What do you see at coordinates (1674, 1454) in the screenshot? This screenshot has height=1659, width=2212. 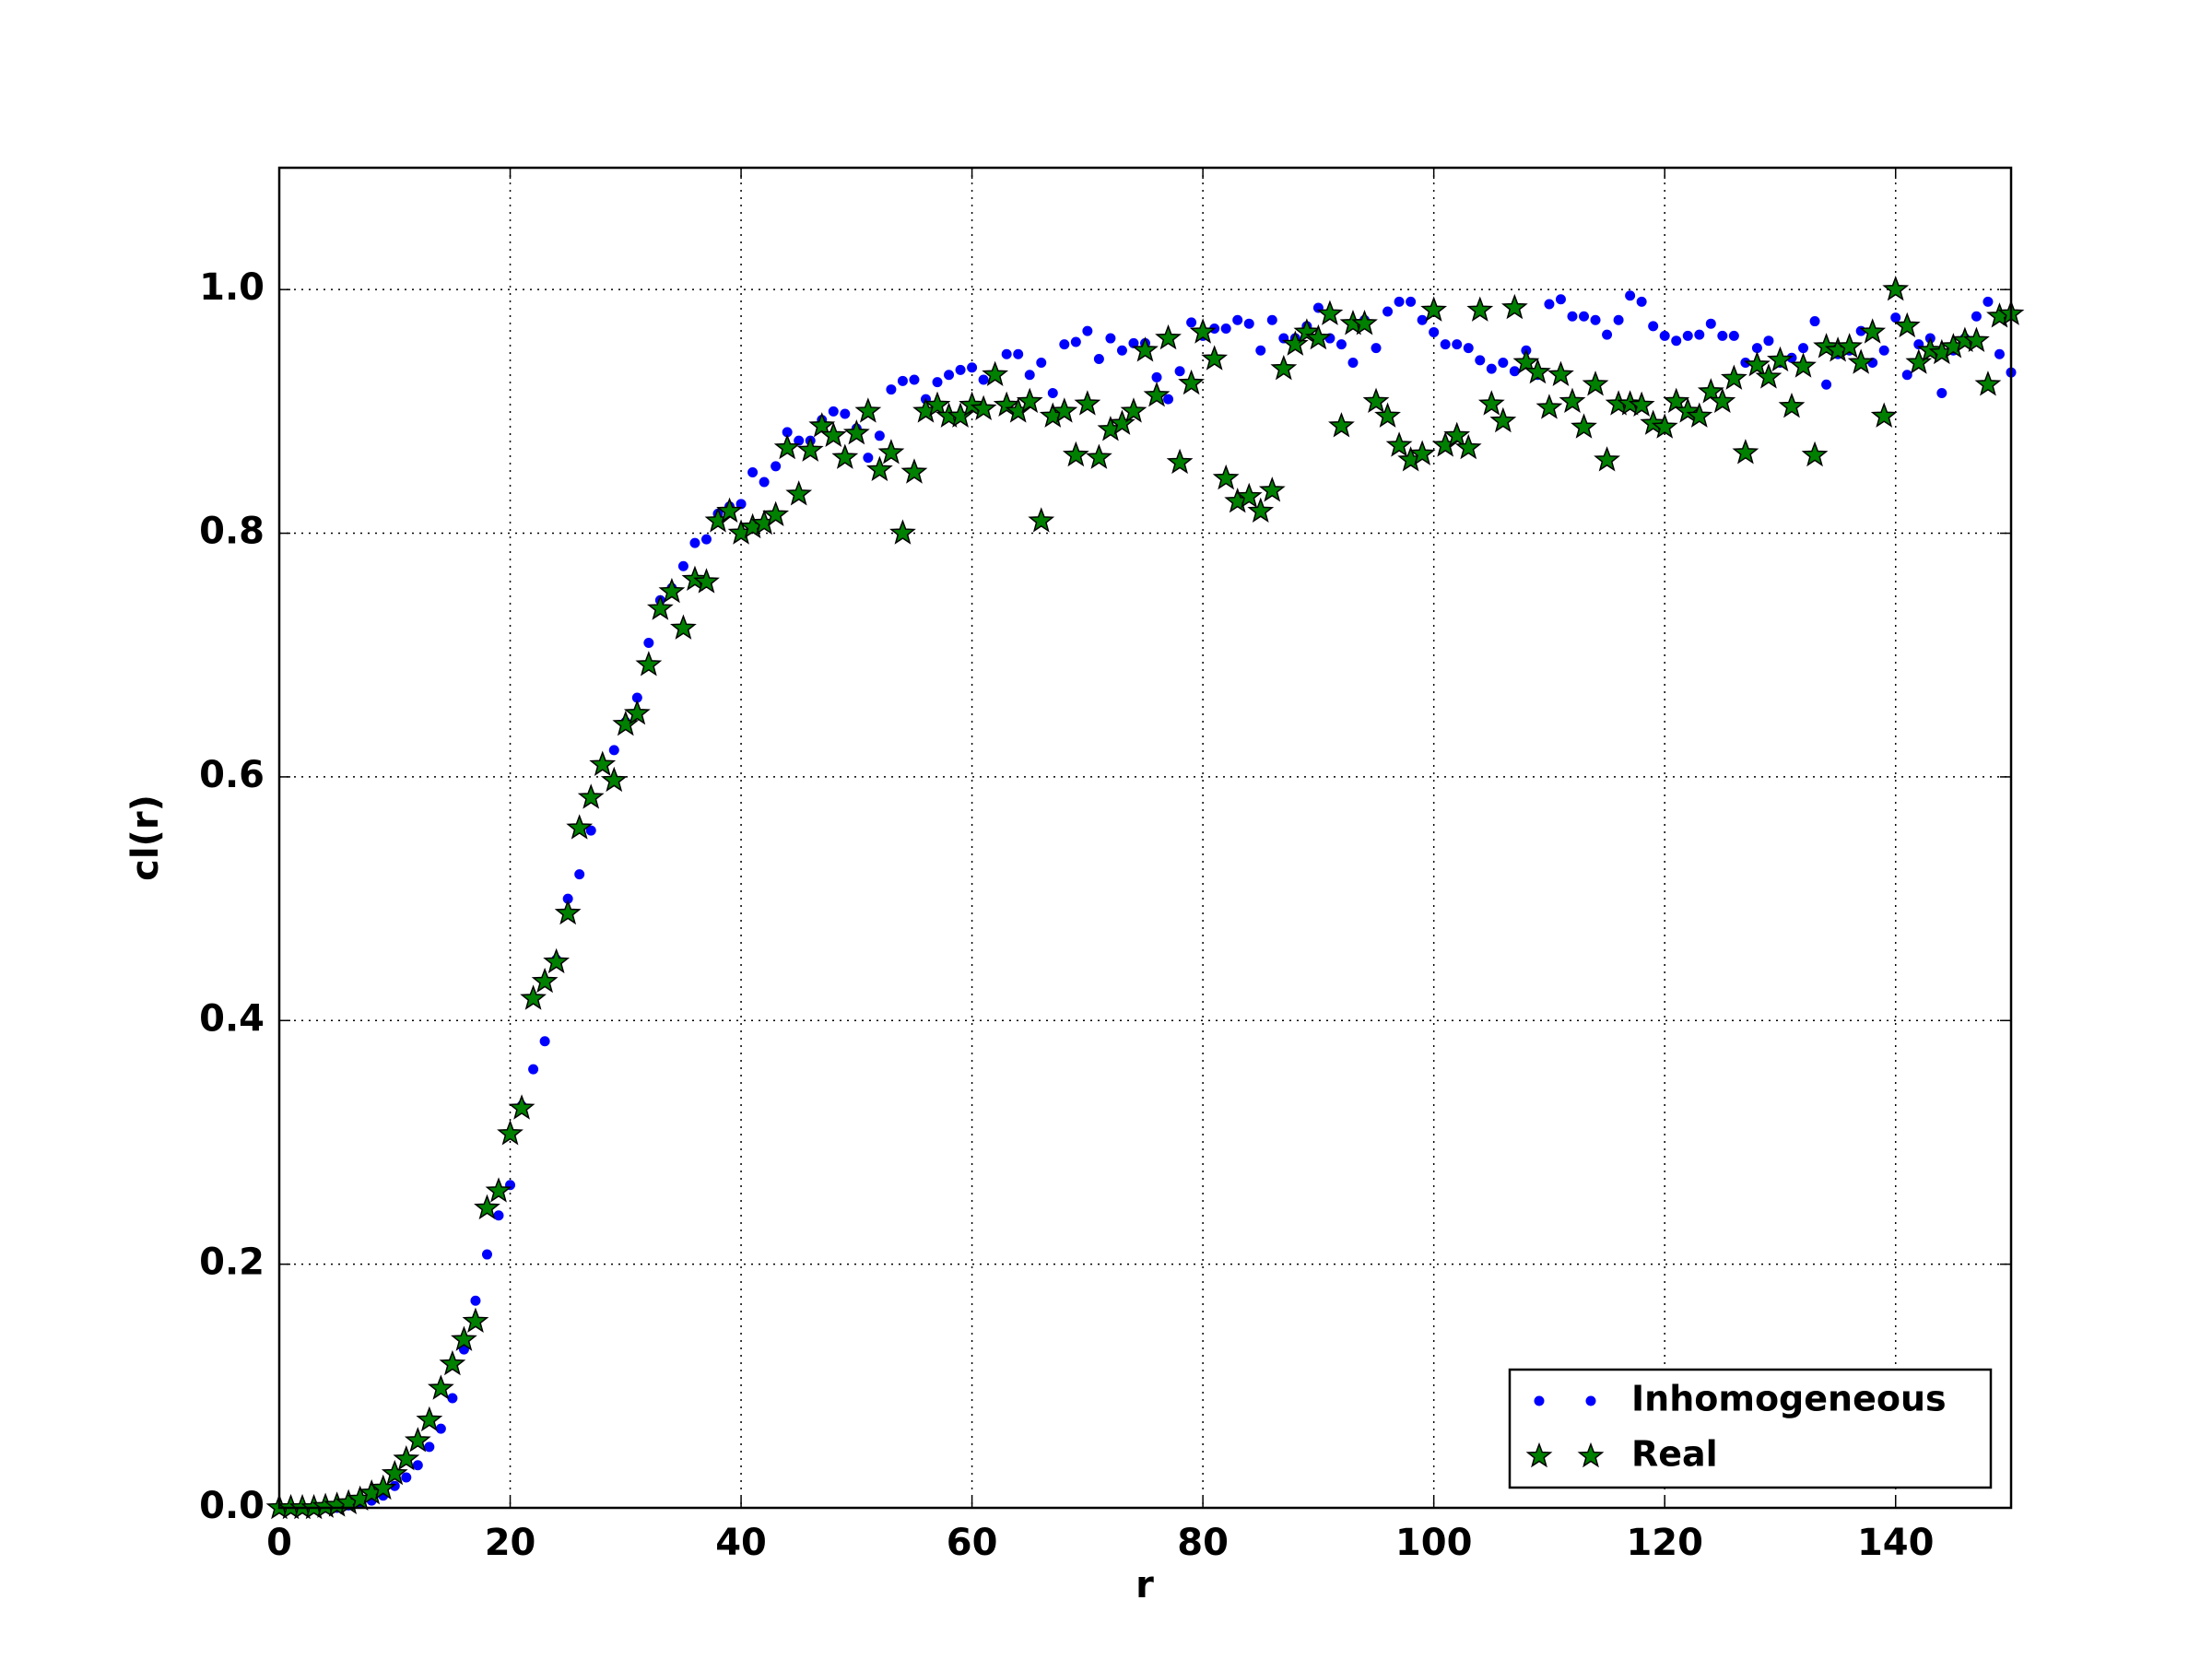 I see `legend-label: Real` at bounding box center [1674, 1454].